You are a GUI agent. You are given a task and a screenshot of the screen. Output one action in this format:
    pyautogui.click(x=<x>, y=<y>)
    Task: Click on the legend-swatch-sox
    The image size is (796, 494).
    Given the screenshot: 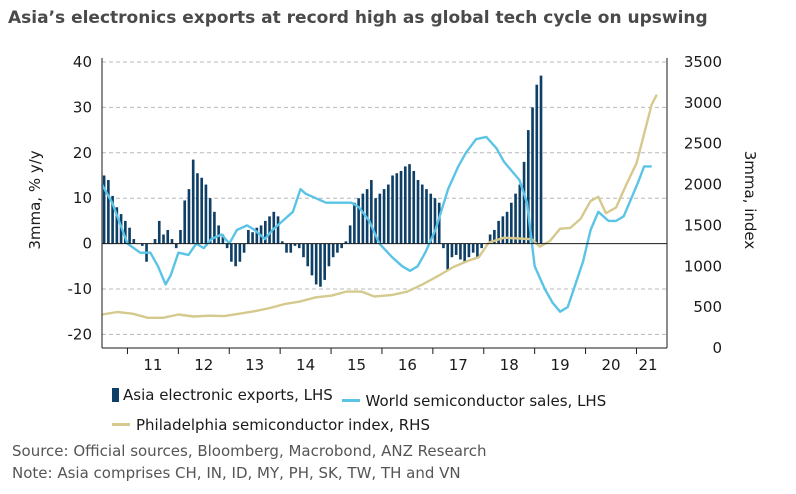 What is the action you would take?
    pyautogui.click(x=121, y=424)
    